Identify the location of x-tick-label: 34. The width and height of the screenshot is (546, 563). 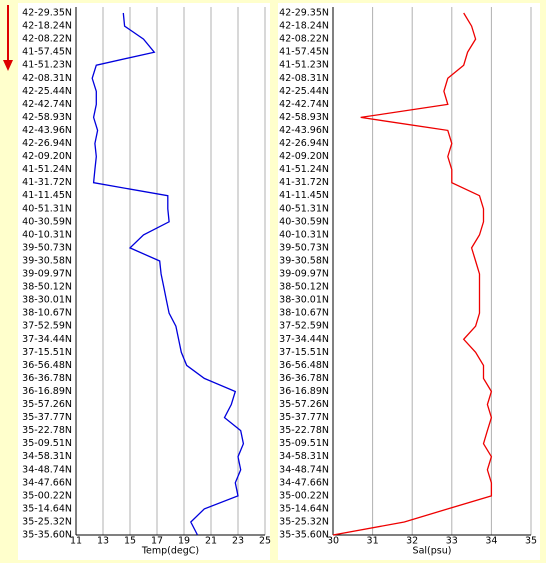
(491, 541).